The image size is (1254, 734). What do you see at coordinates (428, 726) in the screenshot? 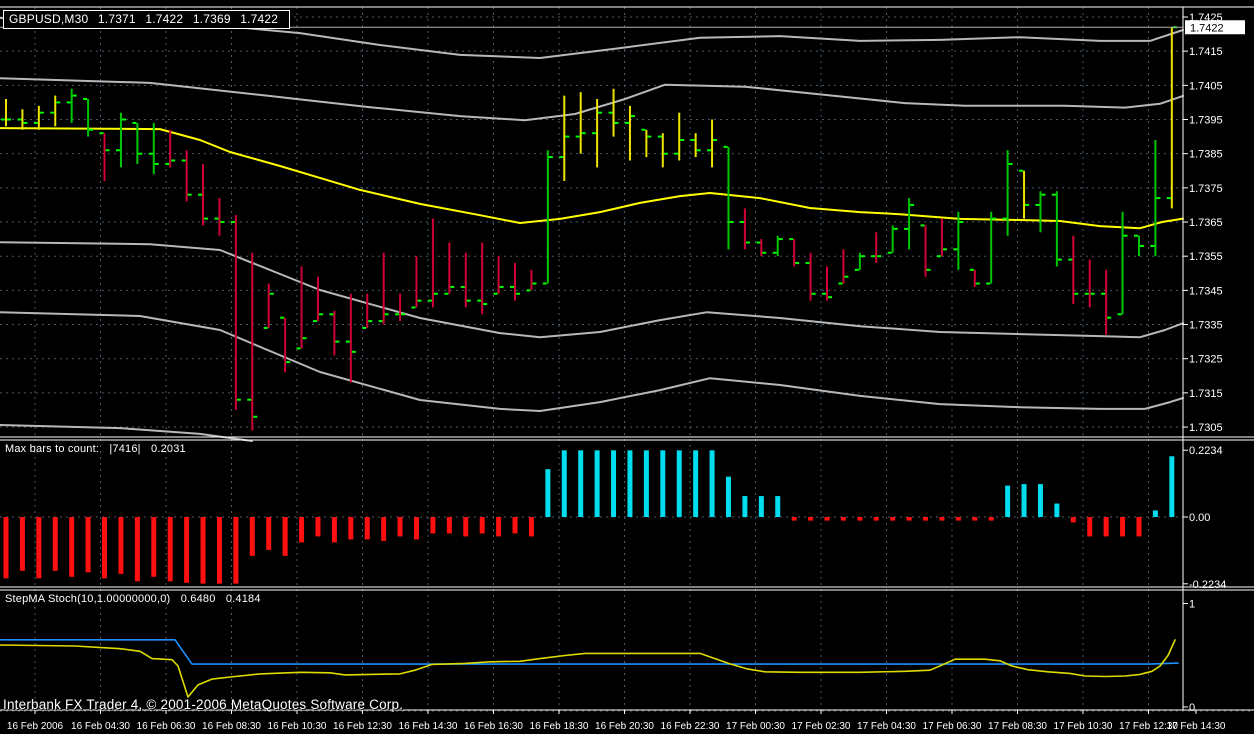
I see `time-axis-label: 16 Feb 14:30` at bounding box center [428, 726].